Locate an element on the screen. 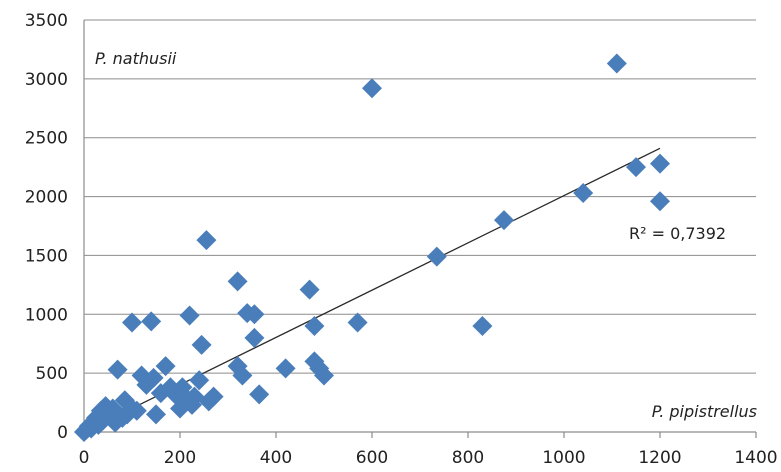  x-tick-label: 1000 is located at coordinates (563, 458).